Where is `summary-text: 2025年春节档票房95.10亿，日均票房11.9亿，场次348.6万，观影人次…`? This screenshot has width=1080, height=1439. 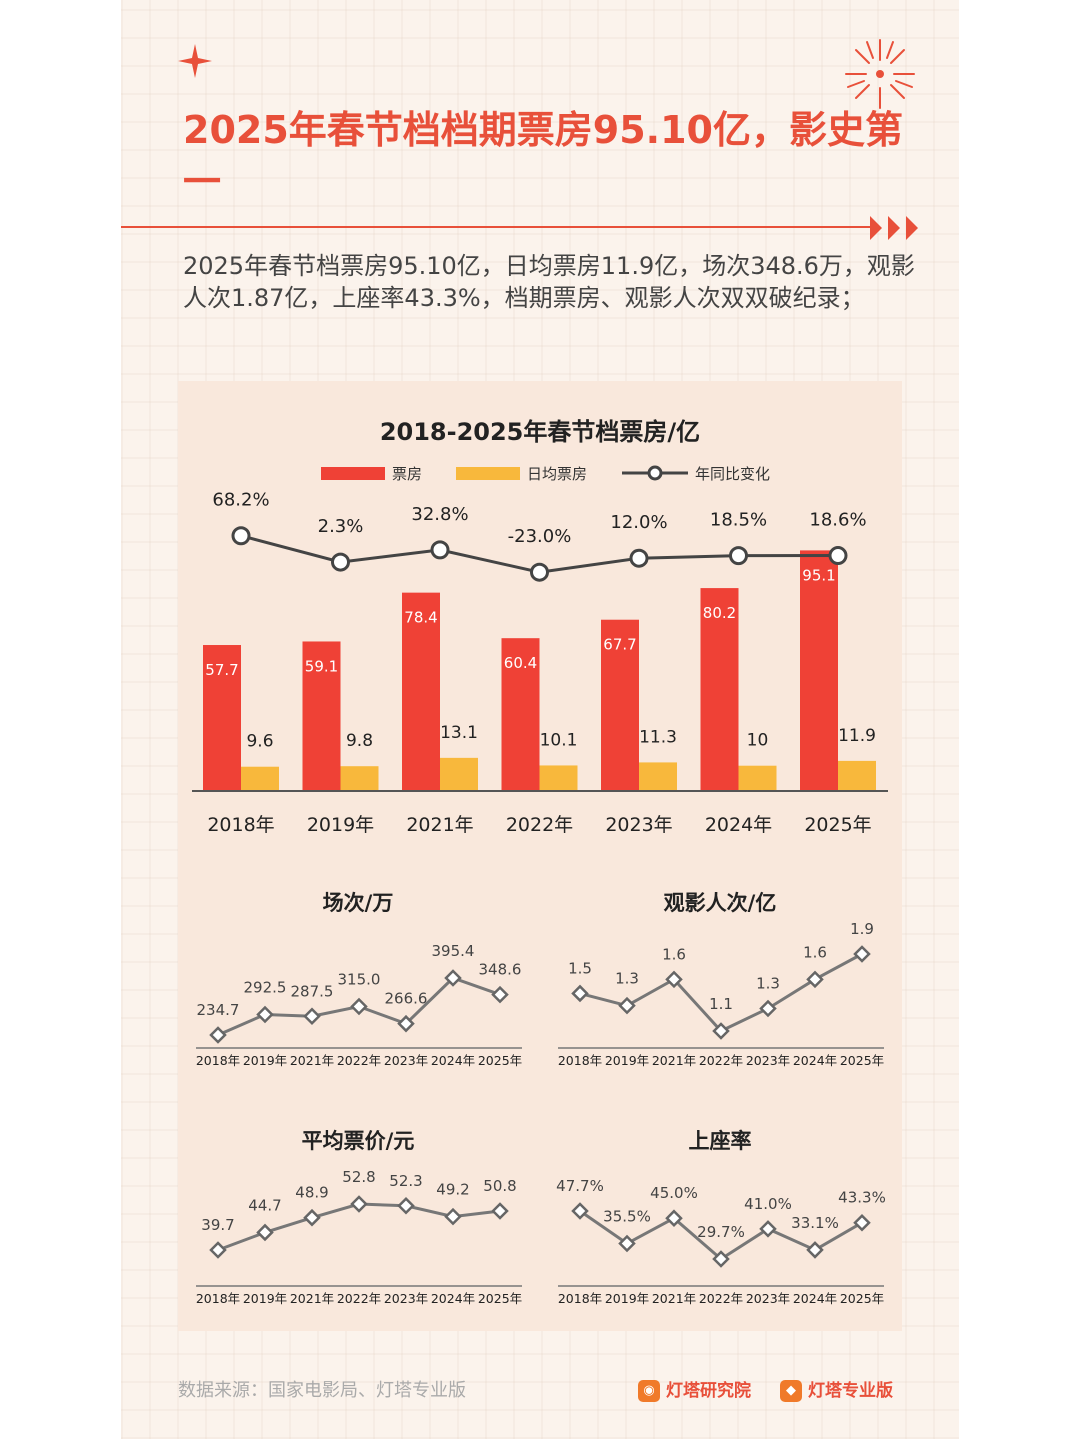
summary-text: 2025年春节档票房95.10亿，日均票房11.9亿，场次348.6万，观影人次… is located at coordinates (549, 282).